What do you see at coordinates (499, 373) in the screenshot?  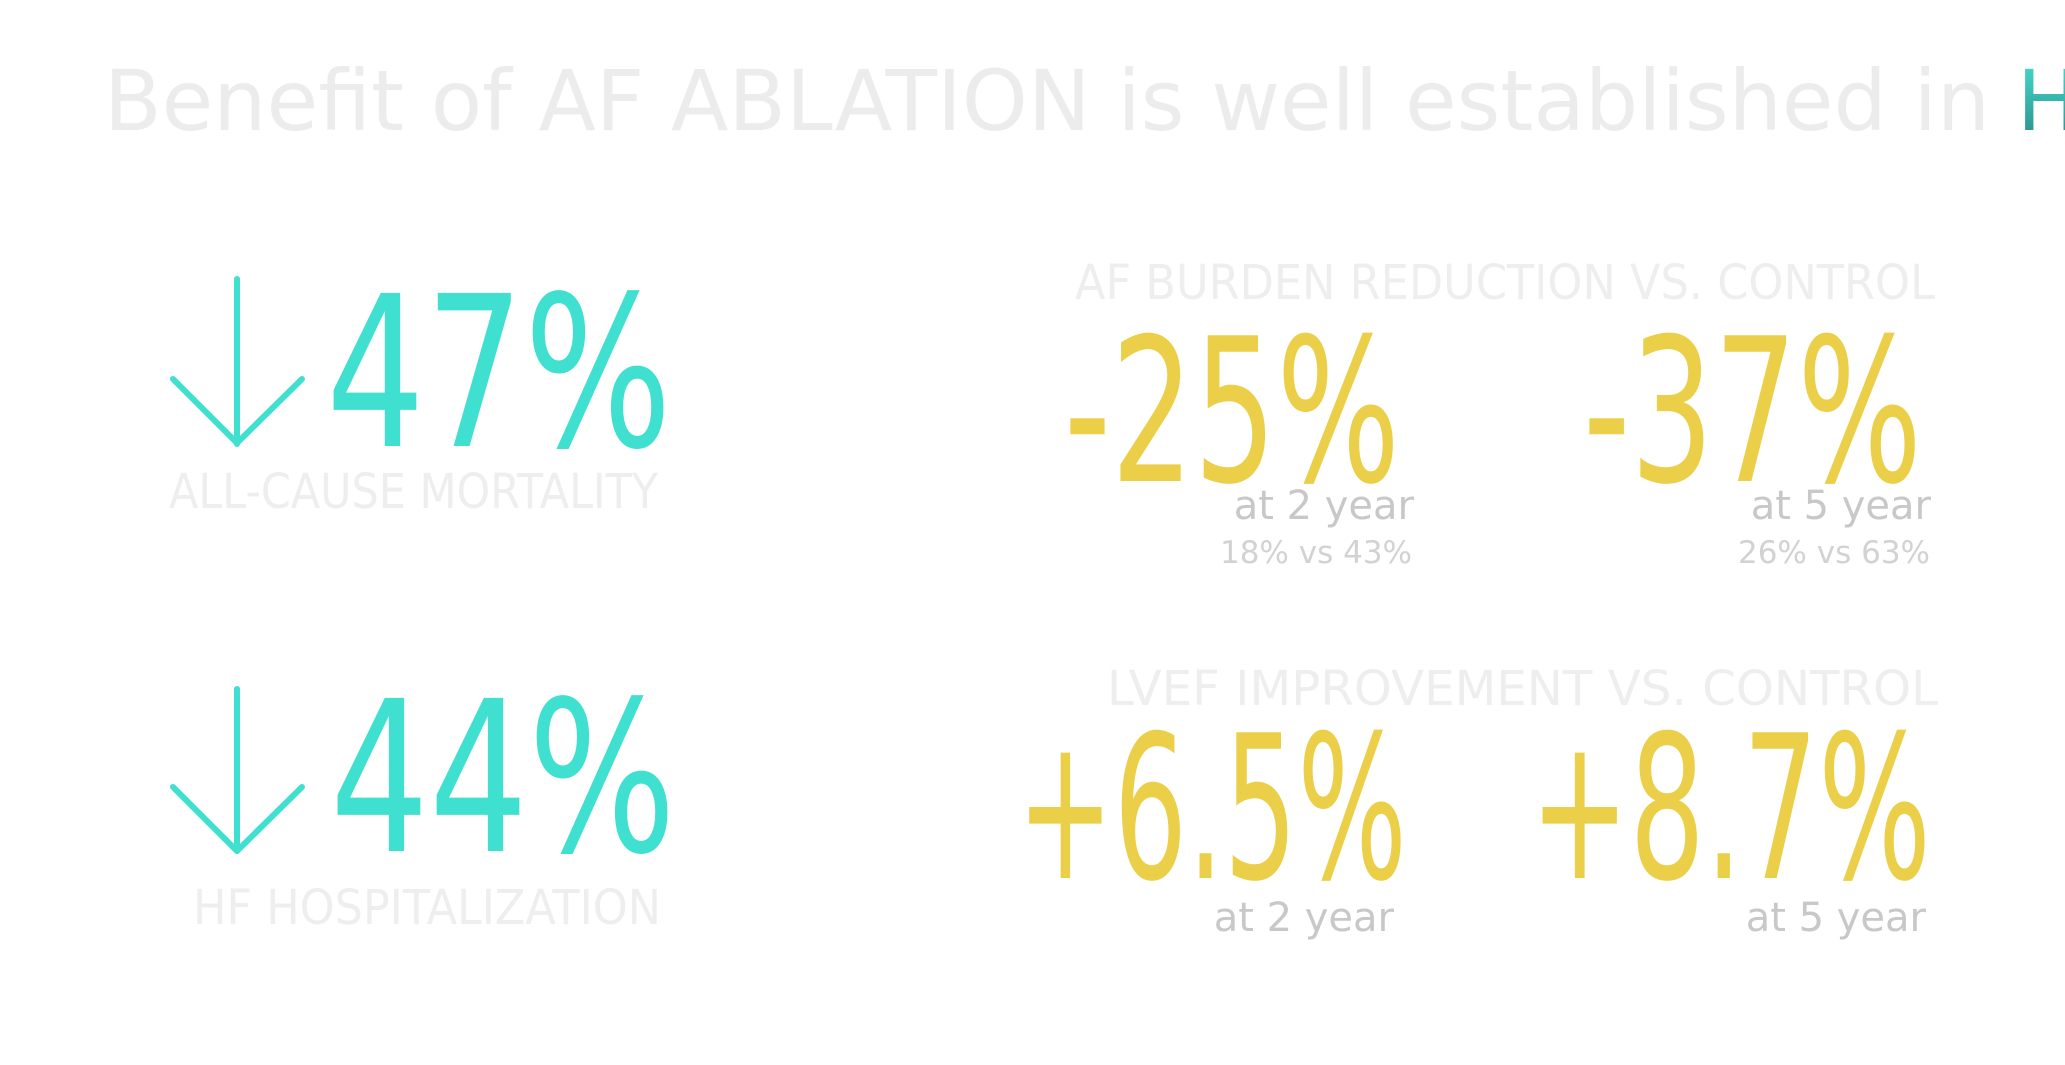 I see `stat-value: 47%` at bounding box center [499, 373].